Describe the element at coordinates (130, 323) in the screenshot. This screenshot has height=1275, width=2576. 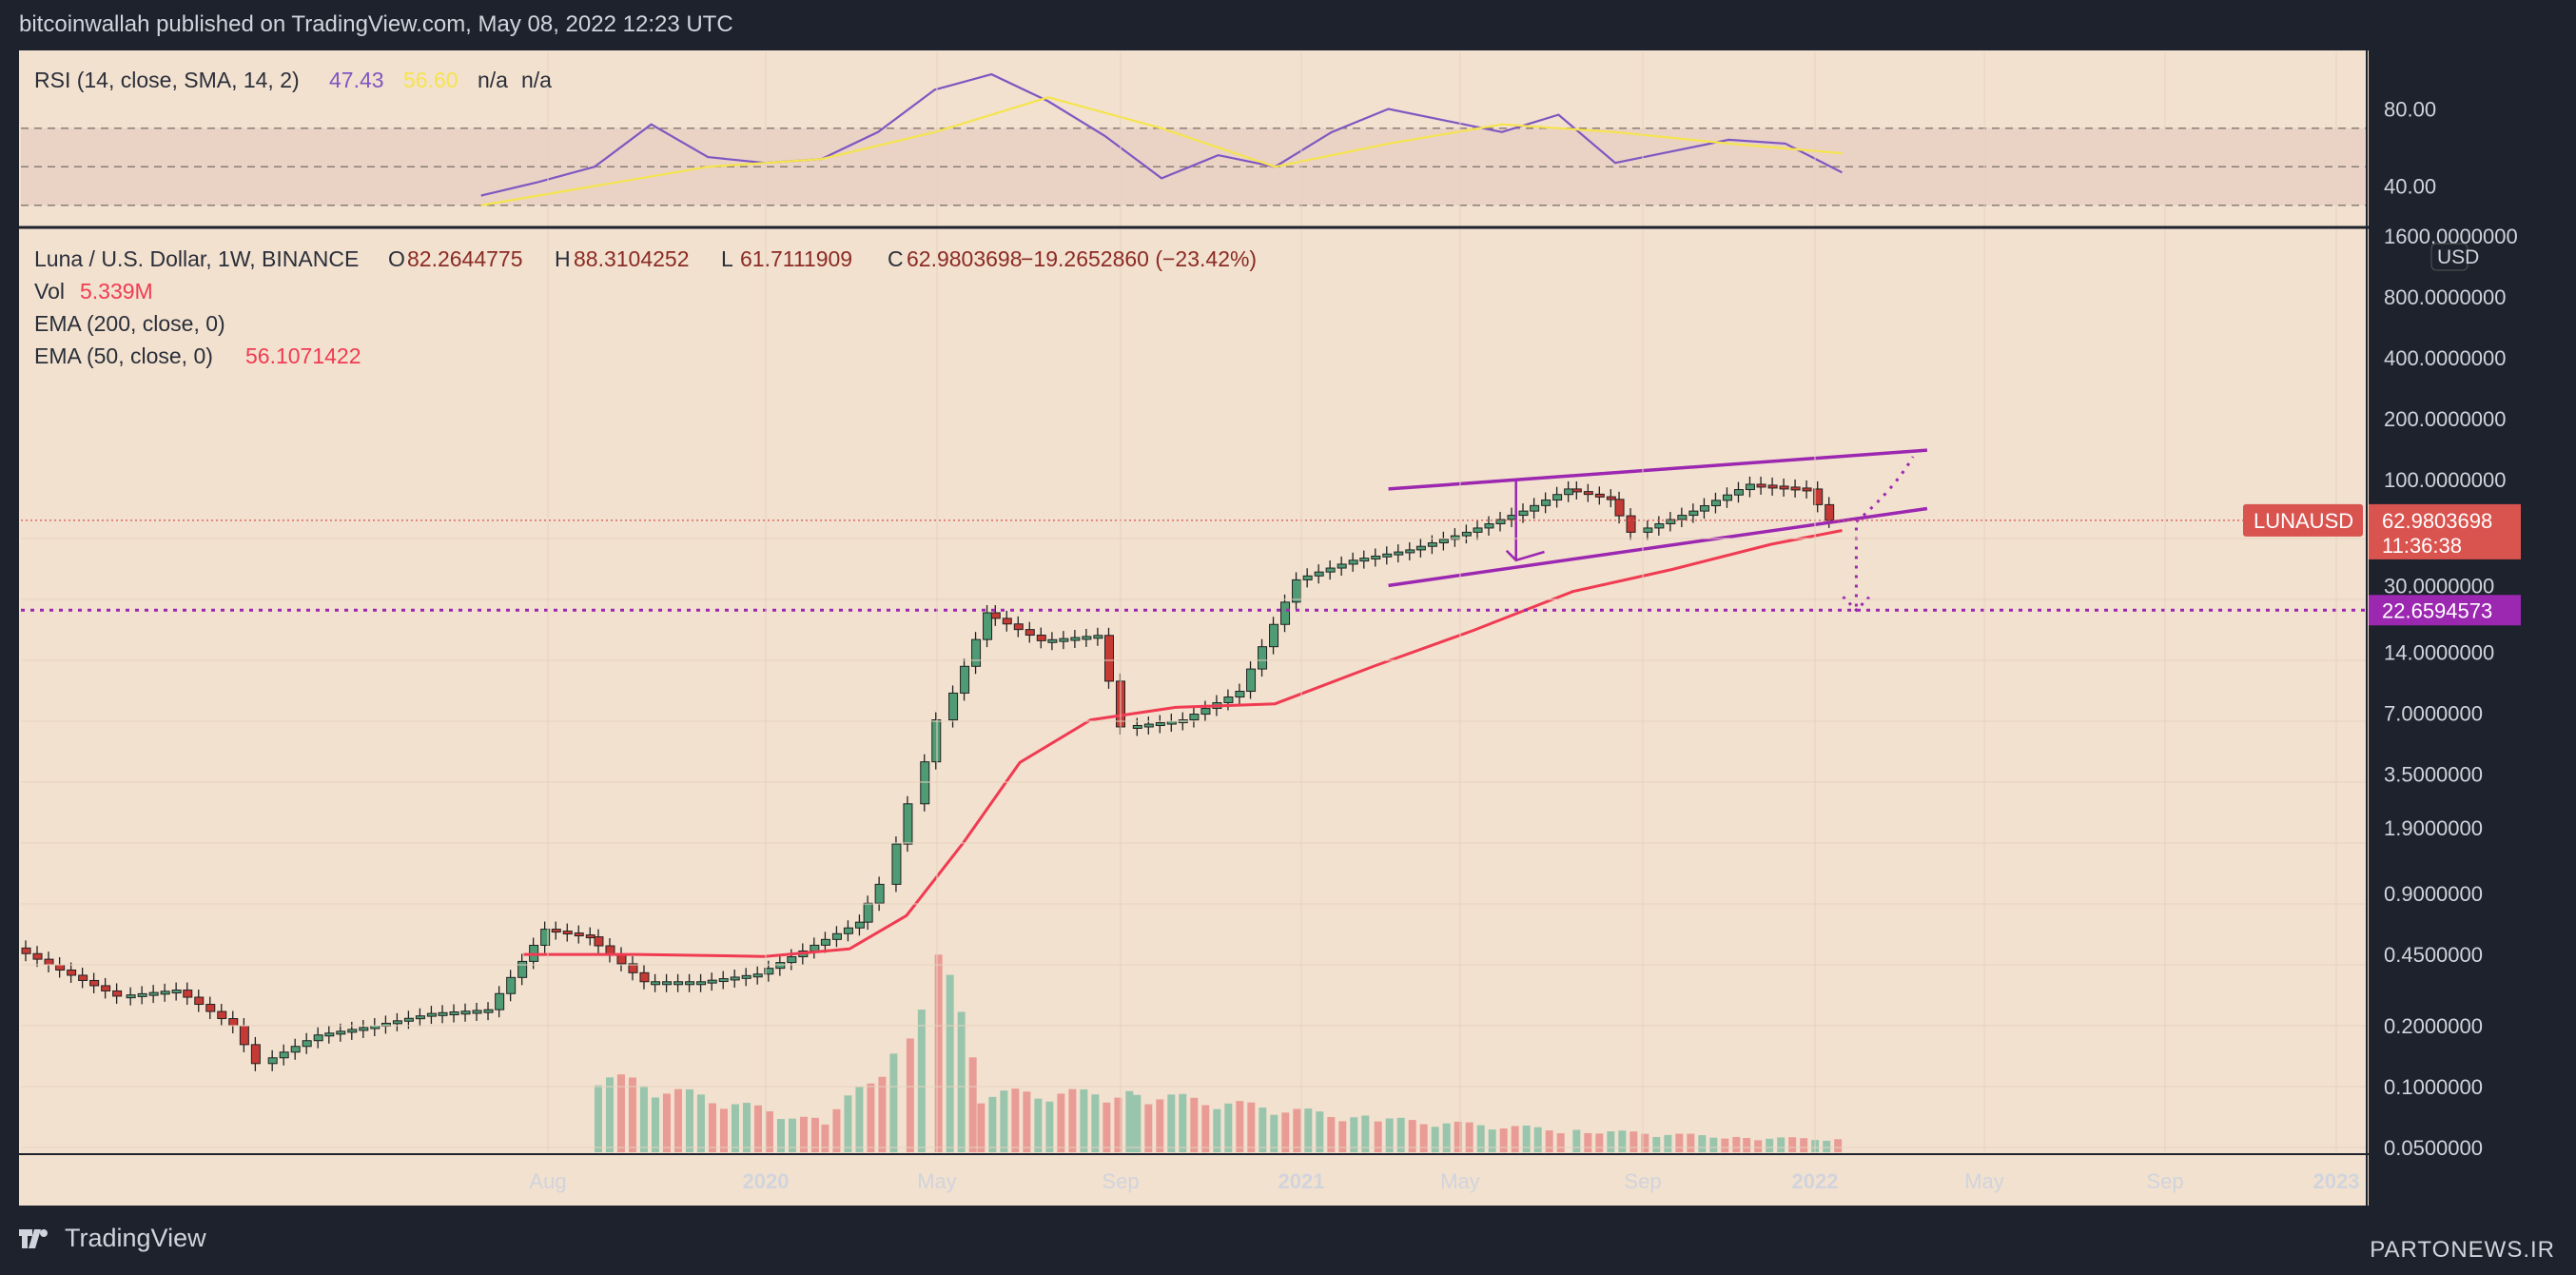
I see `ema200-legend-label: EMA (200, close, 0)` at that location.